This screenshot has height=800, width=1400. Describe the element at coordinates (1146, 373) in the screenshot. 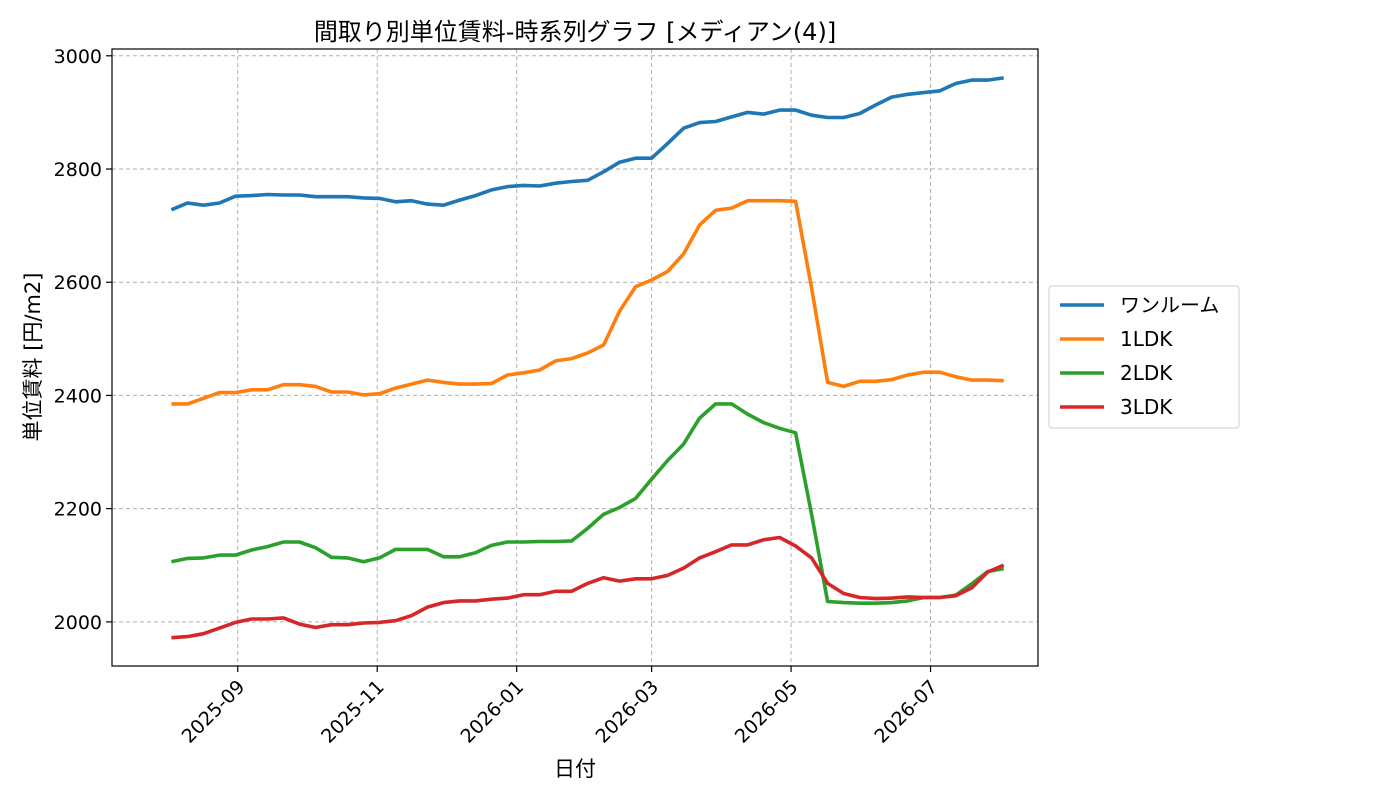

I see `legend-label: 2LDK` at that location.